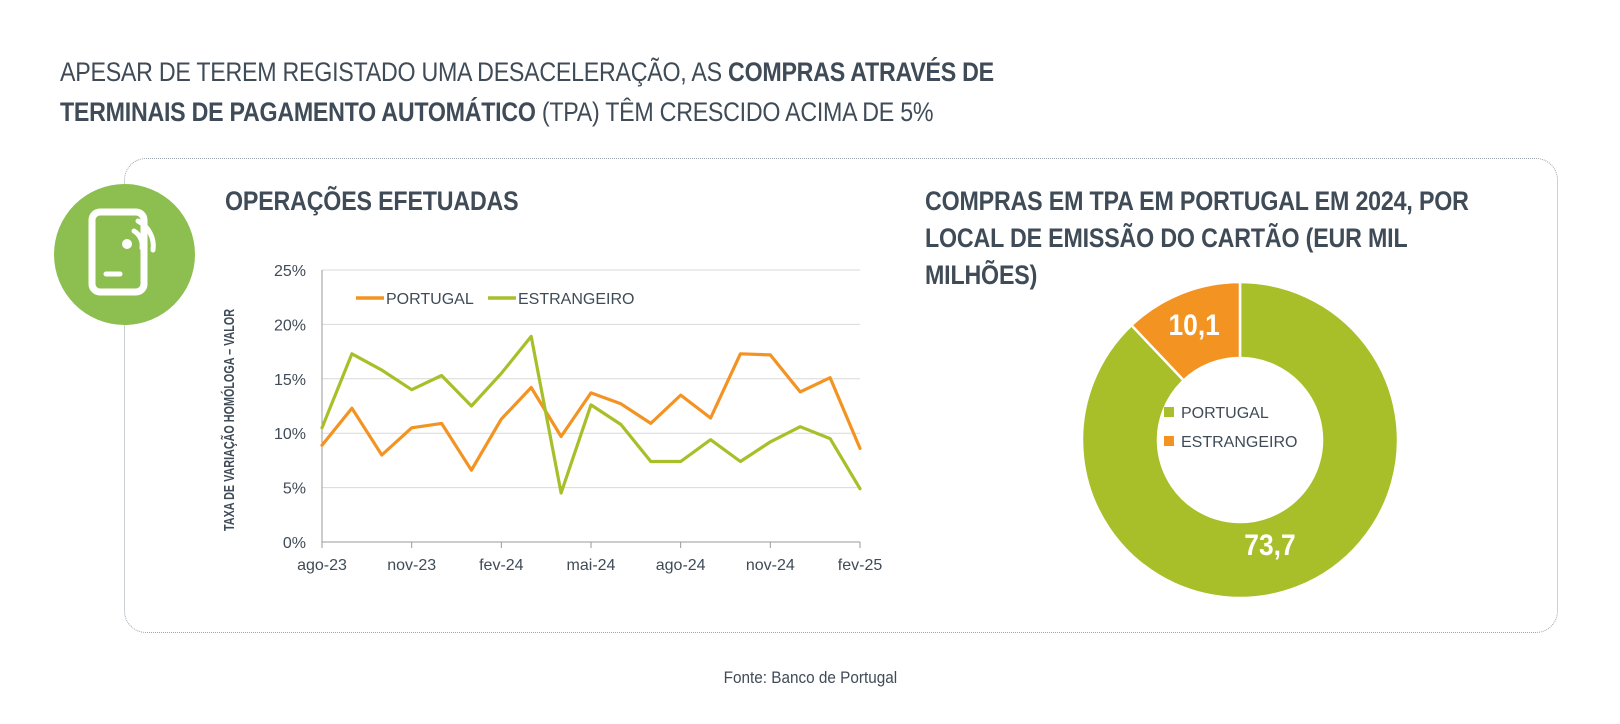  Describe the element at coordinates (322, 565) in the screenshot. I see `x-tick-label: ago-23` at that location.